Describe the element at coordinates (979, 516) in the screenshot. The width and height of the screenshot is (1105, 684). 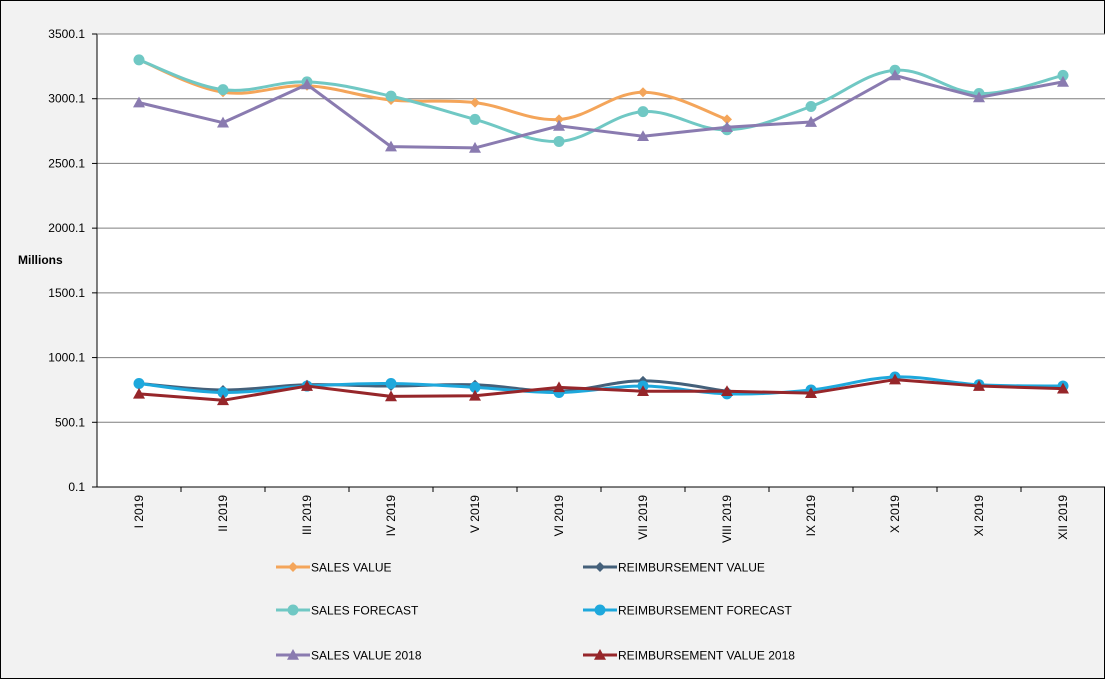
I see `x-tick-label: XI 2019` at that location.